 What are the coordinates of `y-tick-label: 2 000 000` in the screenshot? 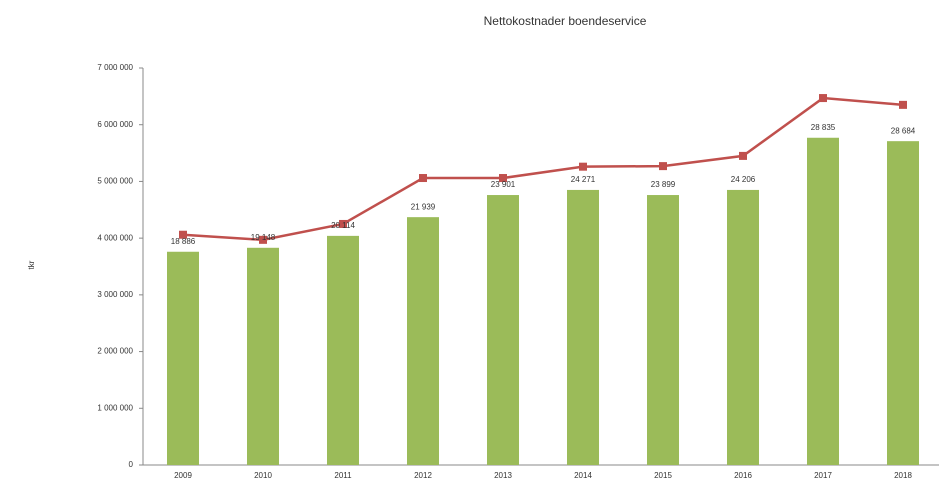 It's located at (115, 351).